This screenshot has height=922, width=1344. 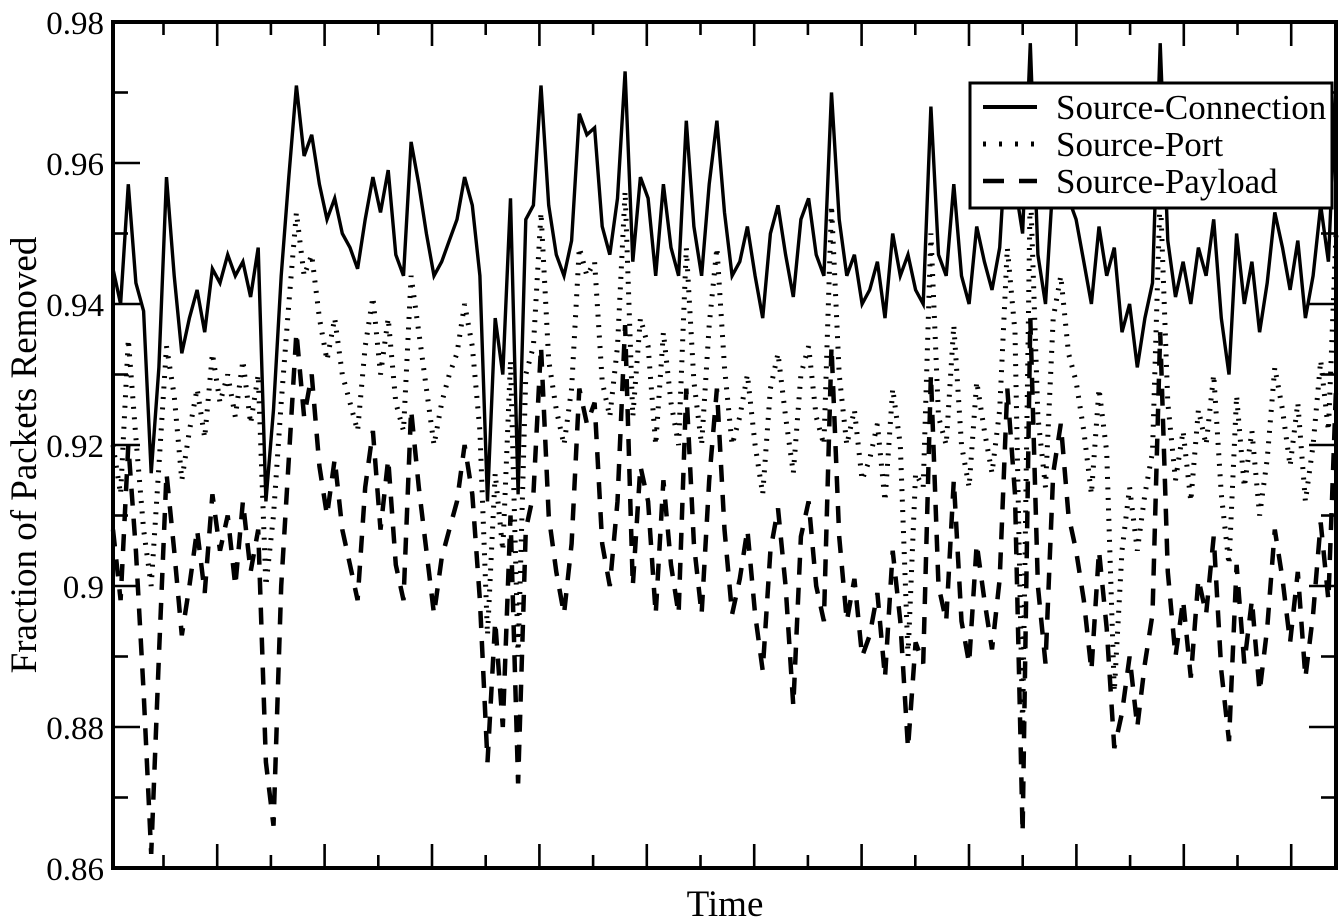 I want to click on legend-label-source-payload: Source-Payload, so click(x=1167, y=181).